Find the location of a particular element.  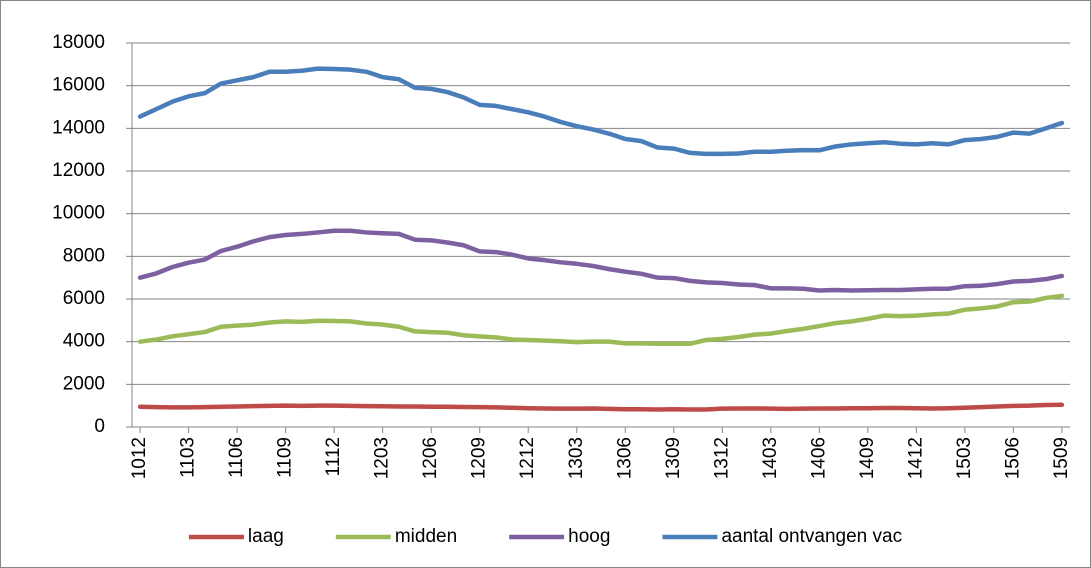

x-tick-label: 1406 is located at coordinates (818, 458).